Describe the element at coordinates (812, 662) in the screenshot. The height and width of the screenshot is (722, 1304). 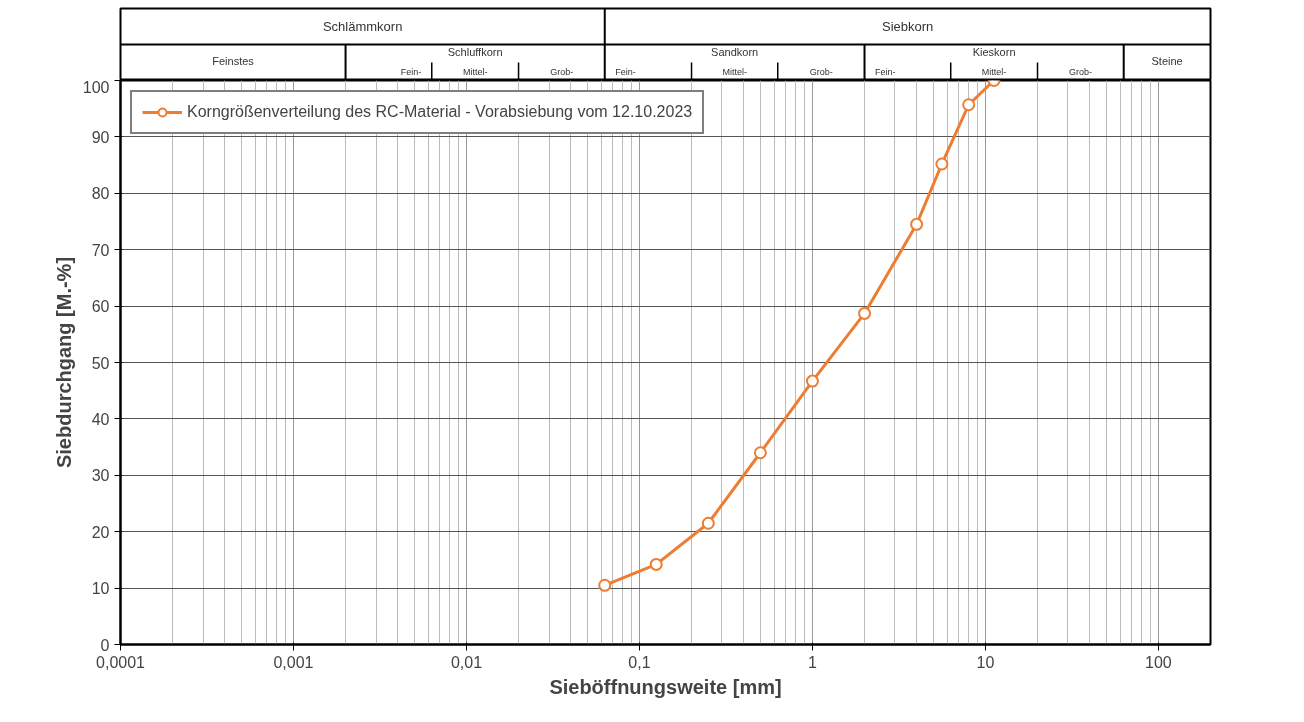
I see `x-tick-label: 1` at that location.